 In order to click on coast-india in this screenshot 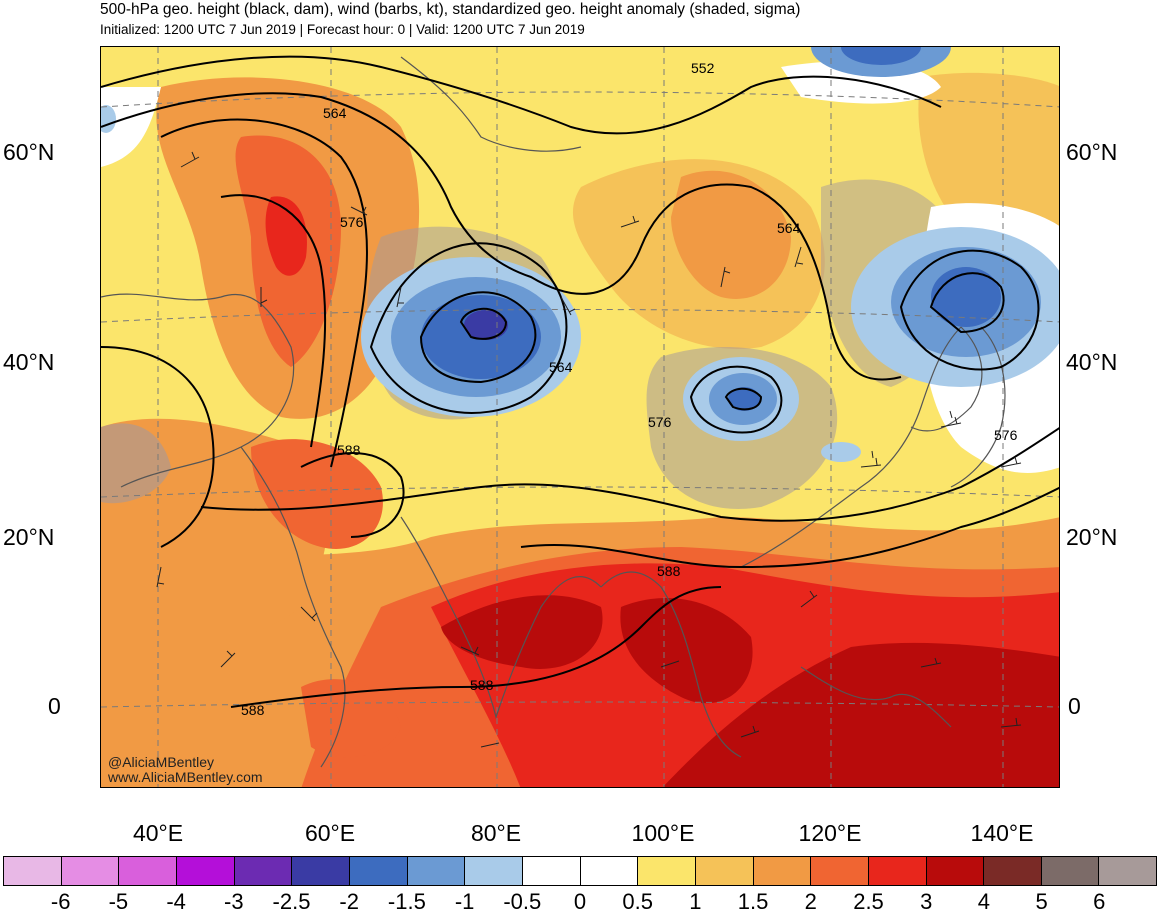, I will do `click(501, 618)`.